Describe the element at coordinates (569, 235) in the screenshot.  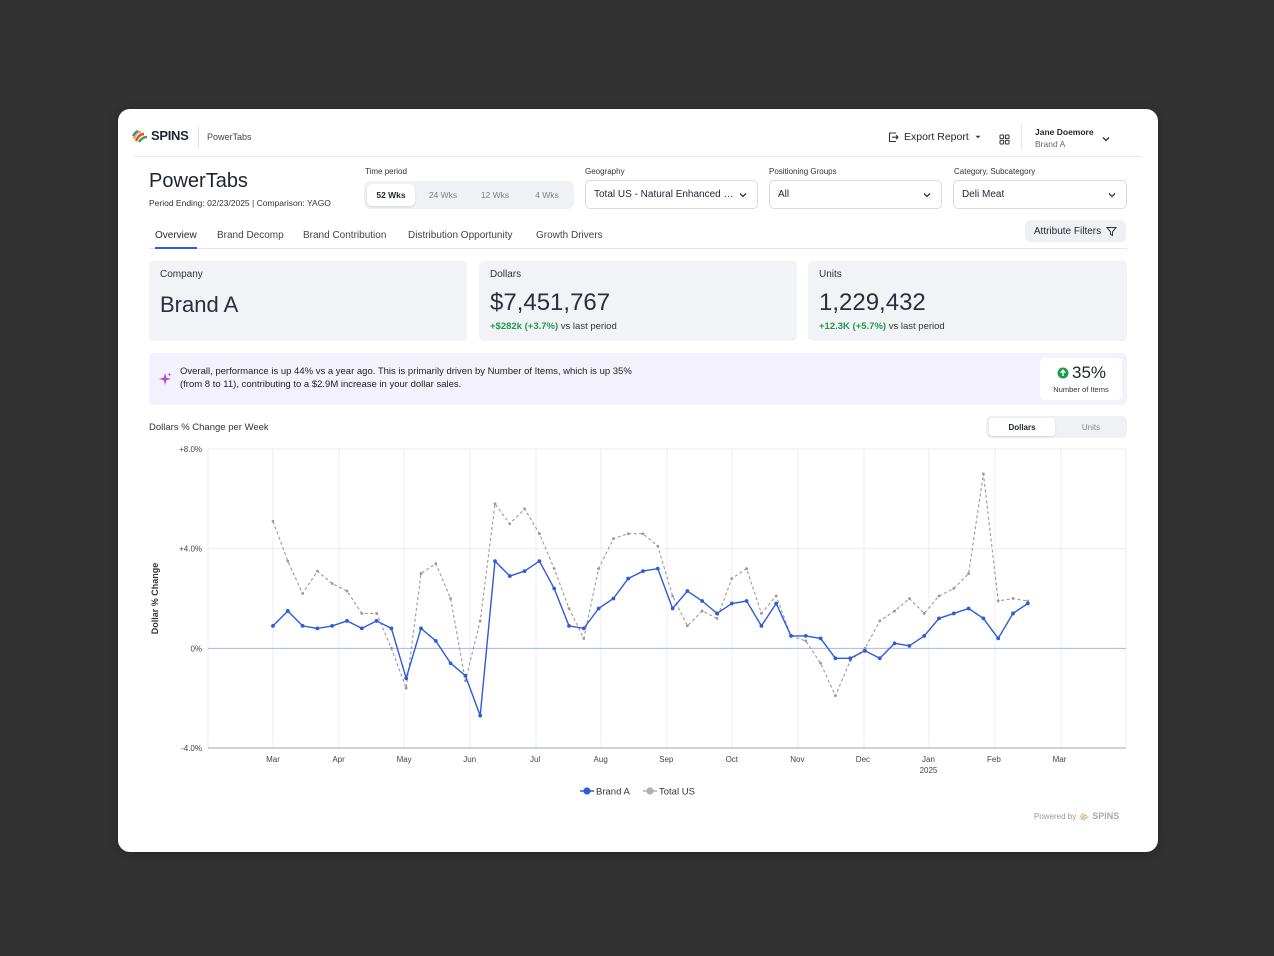
I see `tab-growth-drivers: Growth Drivers` at that location.